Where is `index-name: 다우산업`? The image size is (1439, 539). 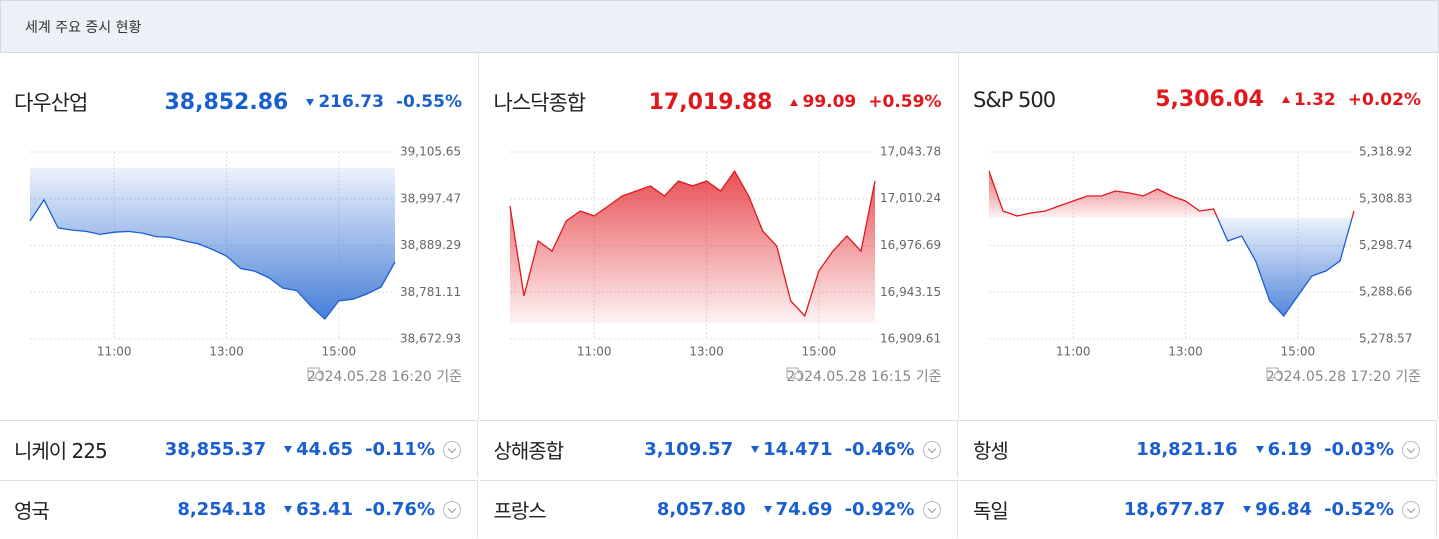
index-name: 다우산업 is located at coordinates (51, 103).